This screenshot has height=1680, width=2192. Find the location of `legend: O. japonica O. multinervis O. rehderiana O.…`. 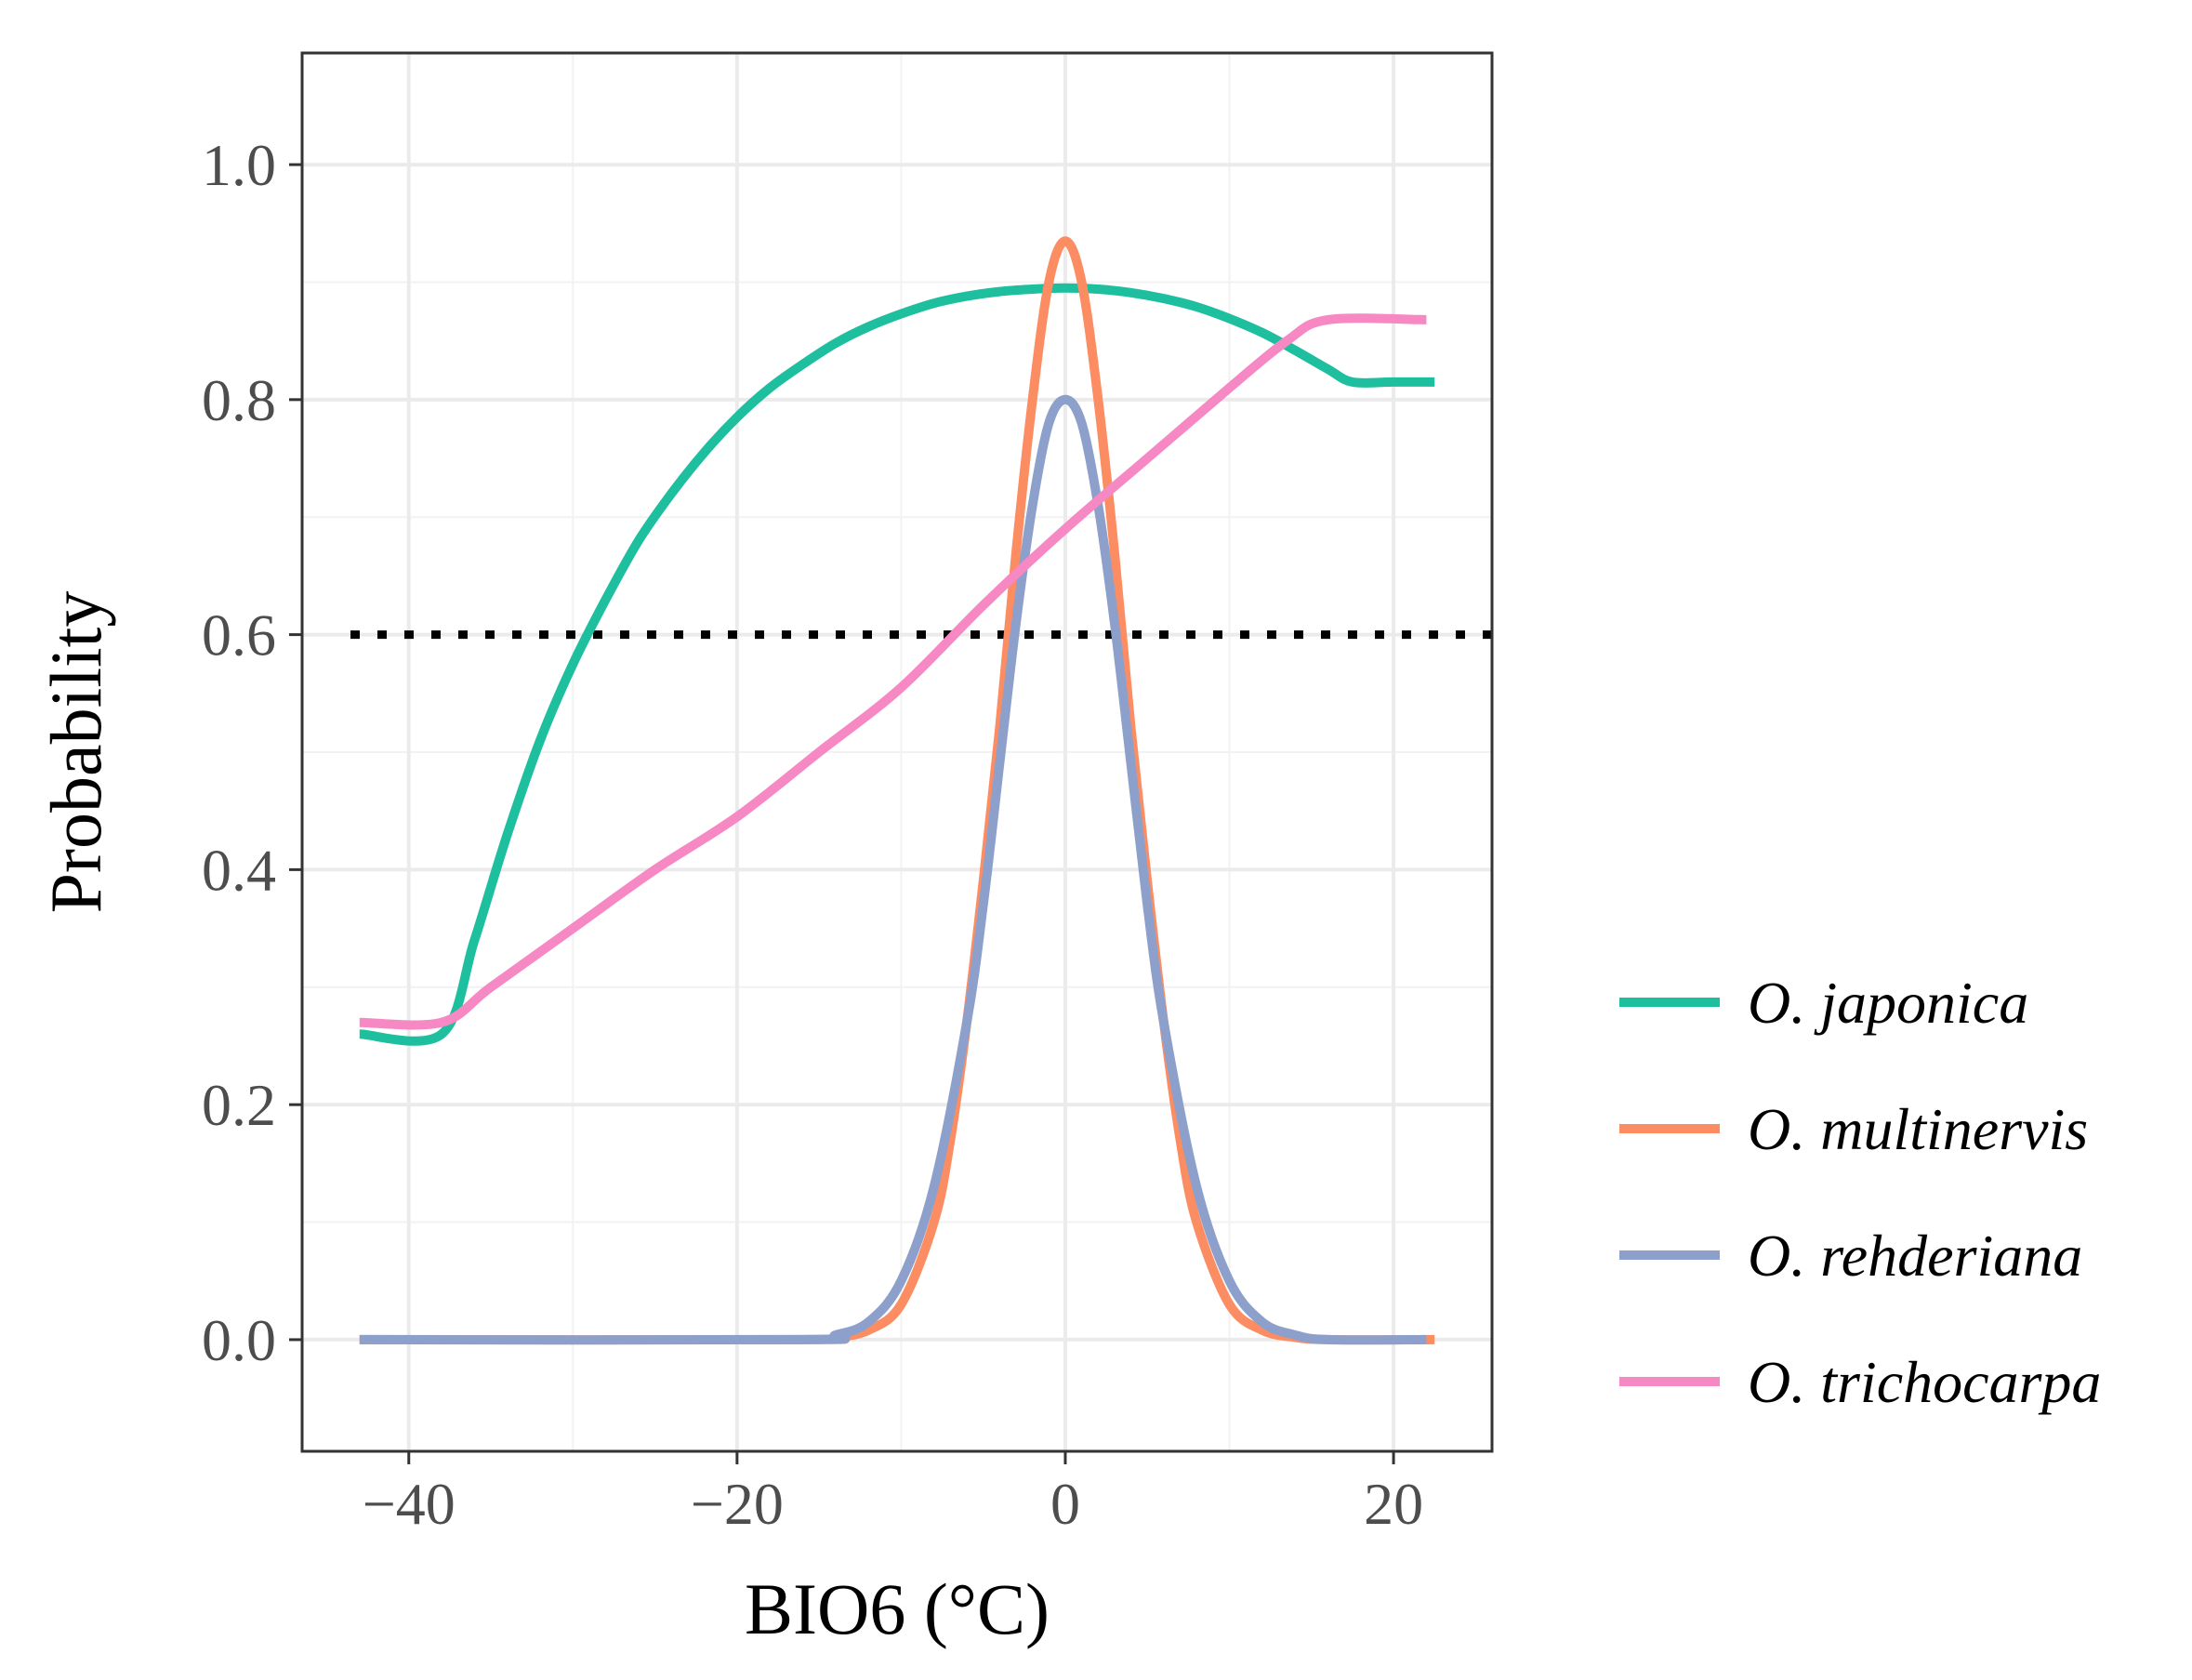

legend: O. japonica O. multinervis O. rehderiana O.… is located at coordinates (1860, 1192).